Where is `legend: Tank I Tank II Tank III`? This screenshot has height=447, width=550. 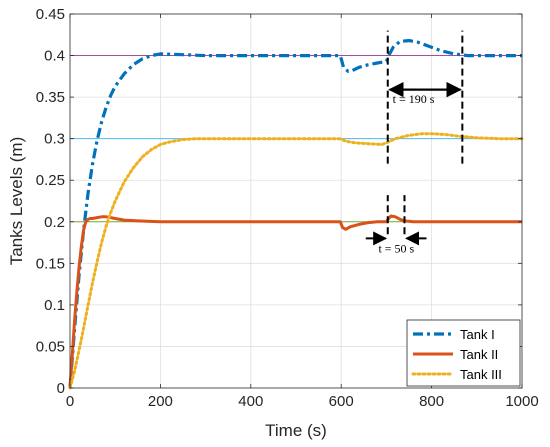
legend: Tank I Tank II Tank III is located at coordinates (463, 353).